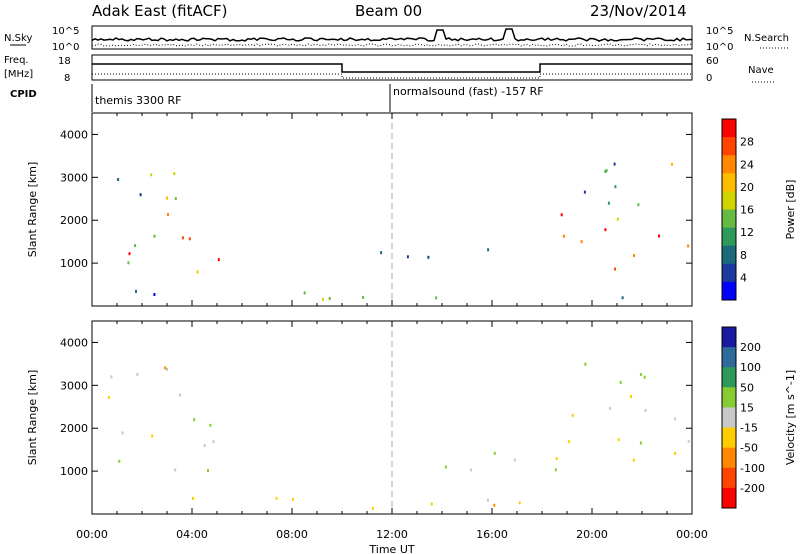 This screenshot has width=800, height=554. What do you see at coordinates (750, 347) in the screenshot?
I see `colorbar-tick-label: 200` at bounding box center [750, 347].